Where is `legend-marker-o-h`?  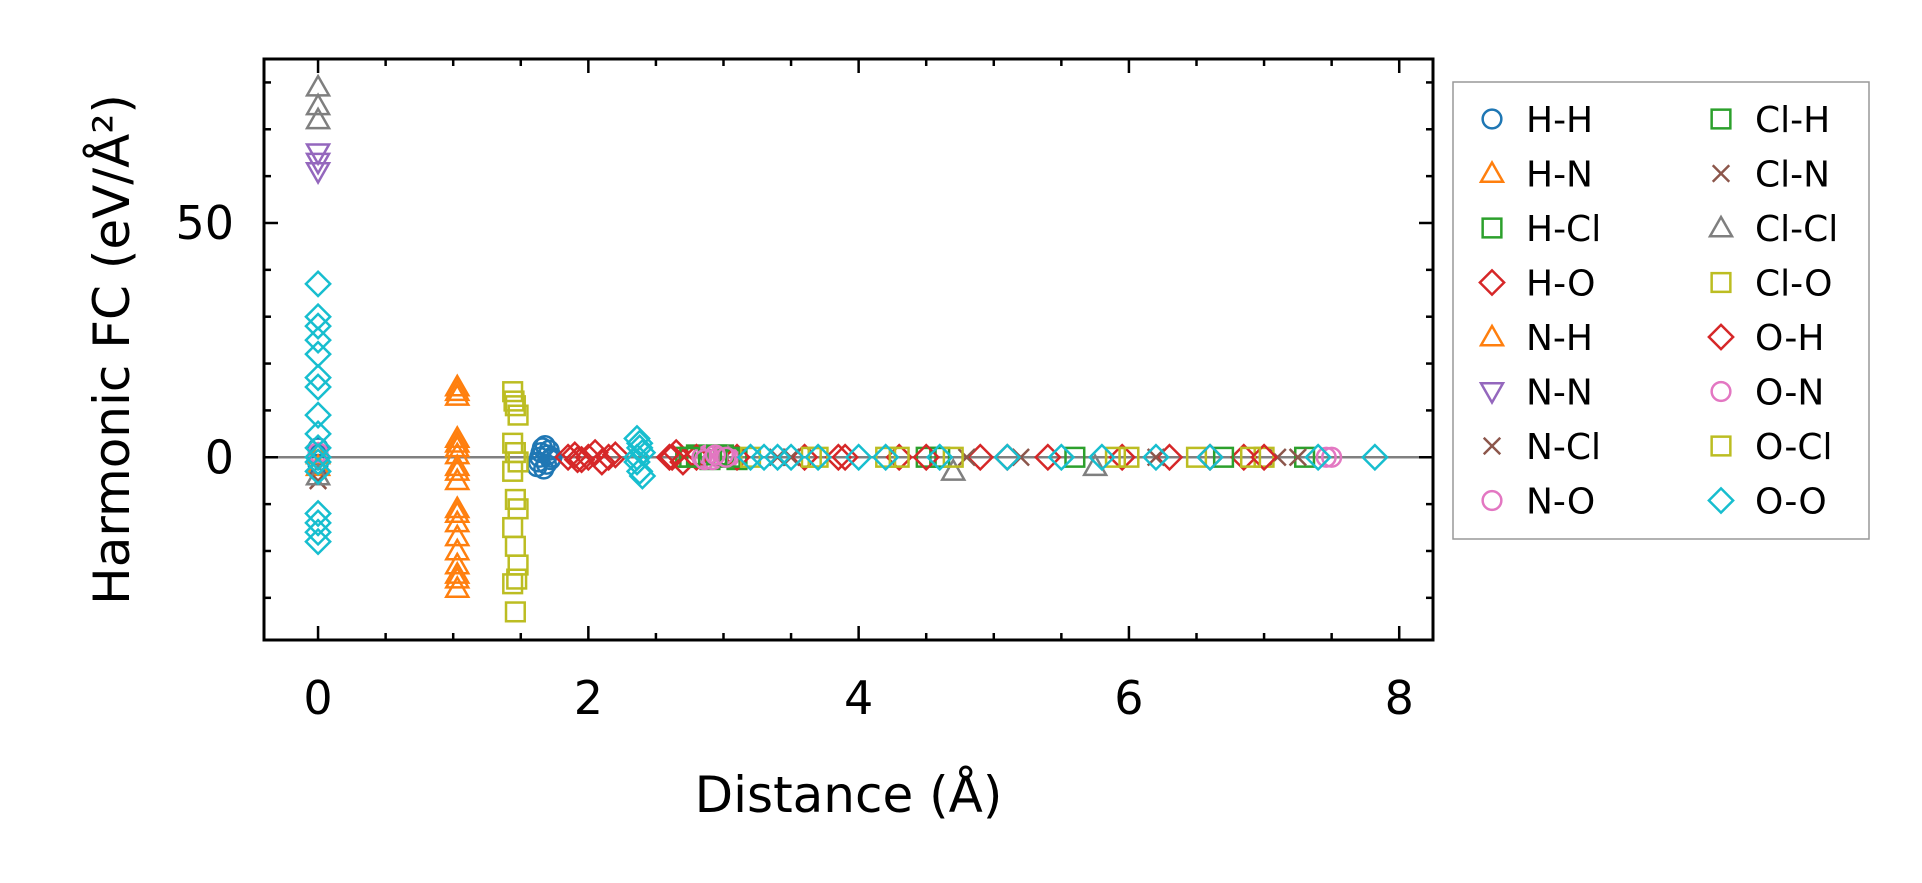
legend-marker-o-h is located at coordinates (1721, 337).